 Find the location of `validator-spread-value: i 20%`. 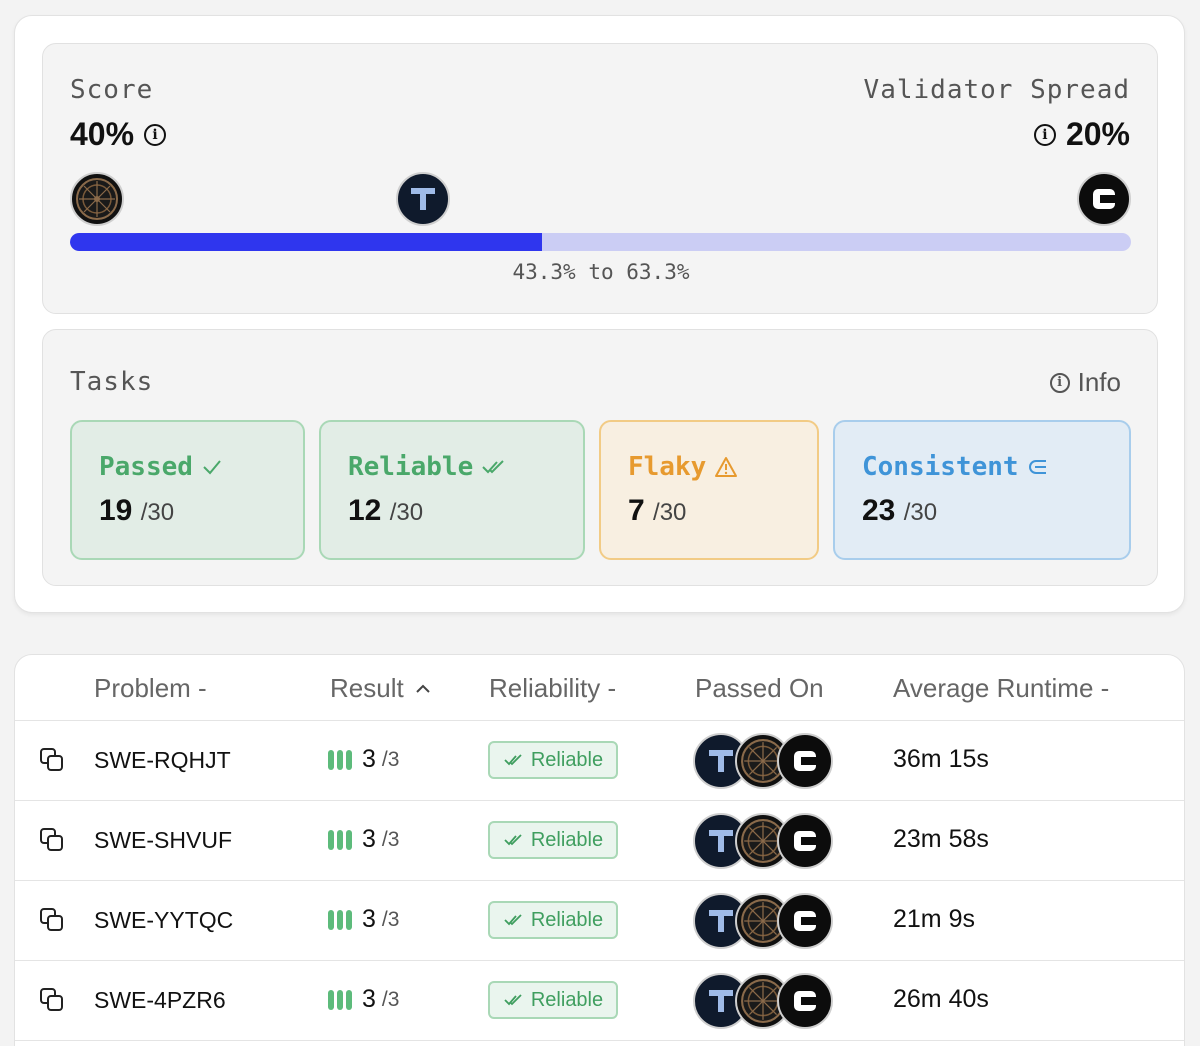

validator-spread-value: i 20% is located at coordinates (1081, 134).